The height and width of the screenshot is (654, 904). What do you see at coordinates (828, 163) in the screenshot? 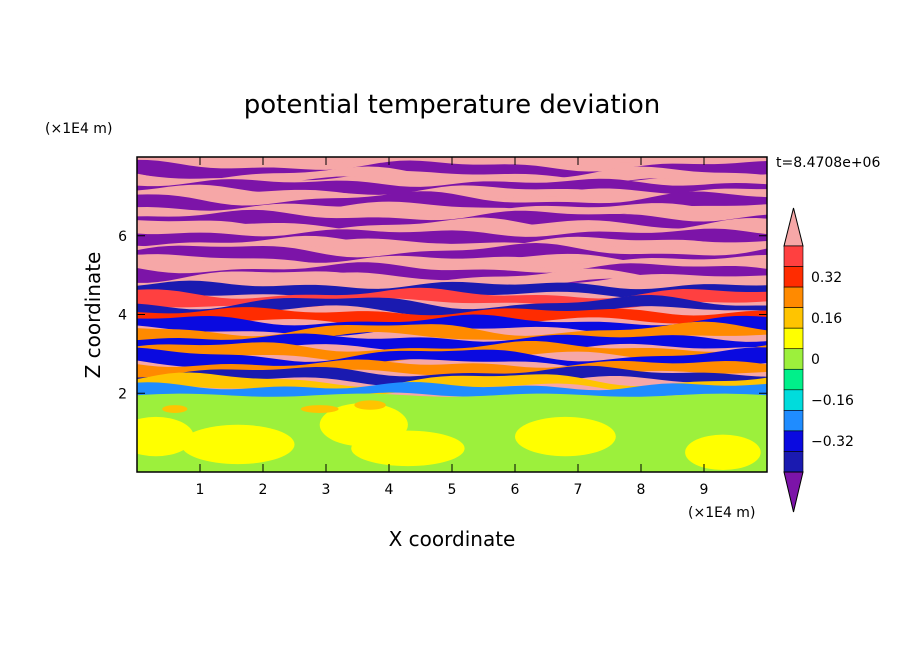
I see `time-label: t=8.4708e+06` at bounding box center [828, 163].